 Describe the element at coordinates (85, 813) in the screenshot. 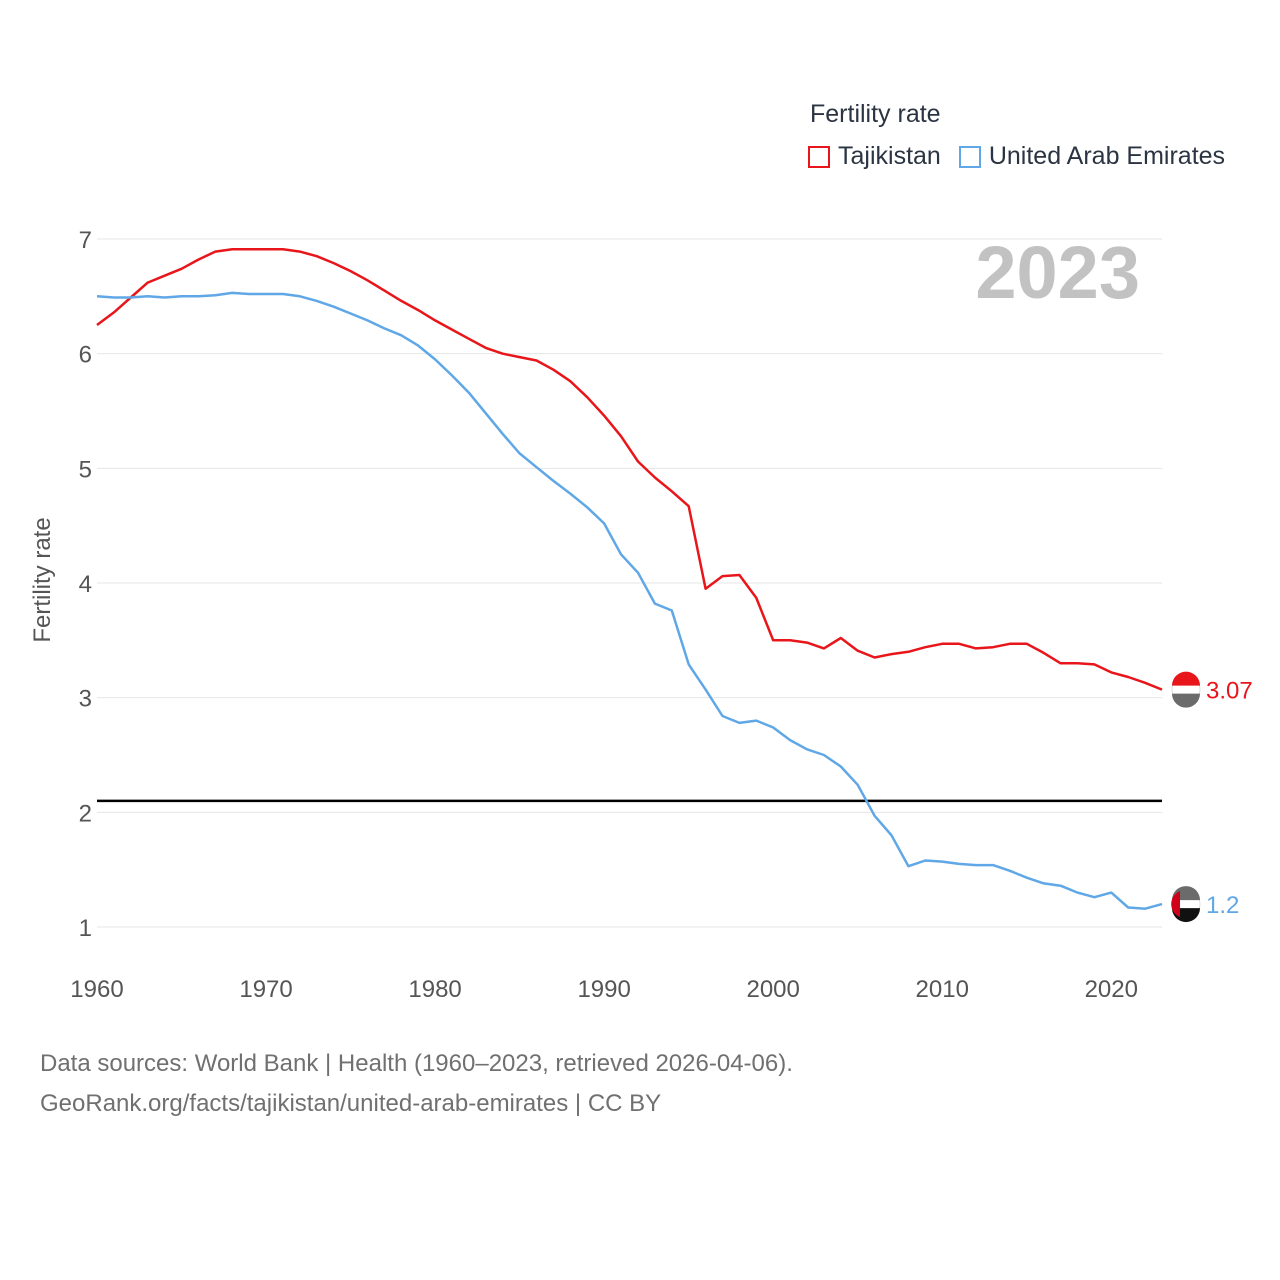

I see `y-tick-label: 2` at that location.